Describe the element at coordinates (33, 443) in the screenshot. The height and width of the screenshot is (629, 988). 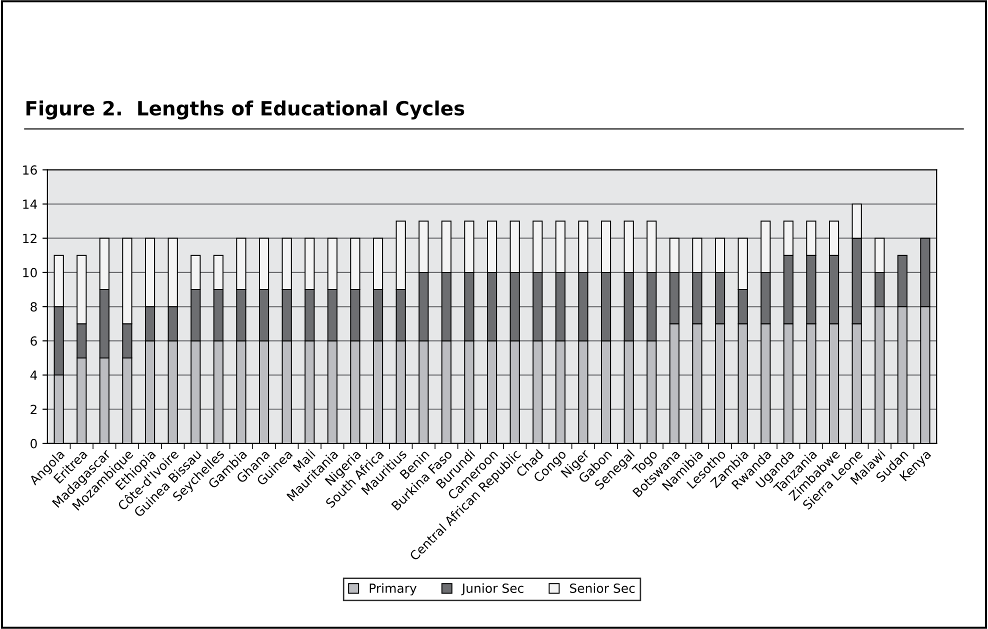
I see `y-tick-label: 0` at that location.